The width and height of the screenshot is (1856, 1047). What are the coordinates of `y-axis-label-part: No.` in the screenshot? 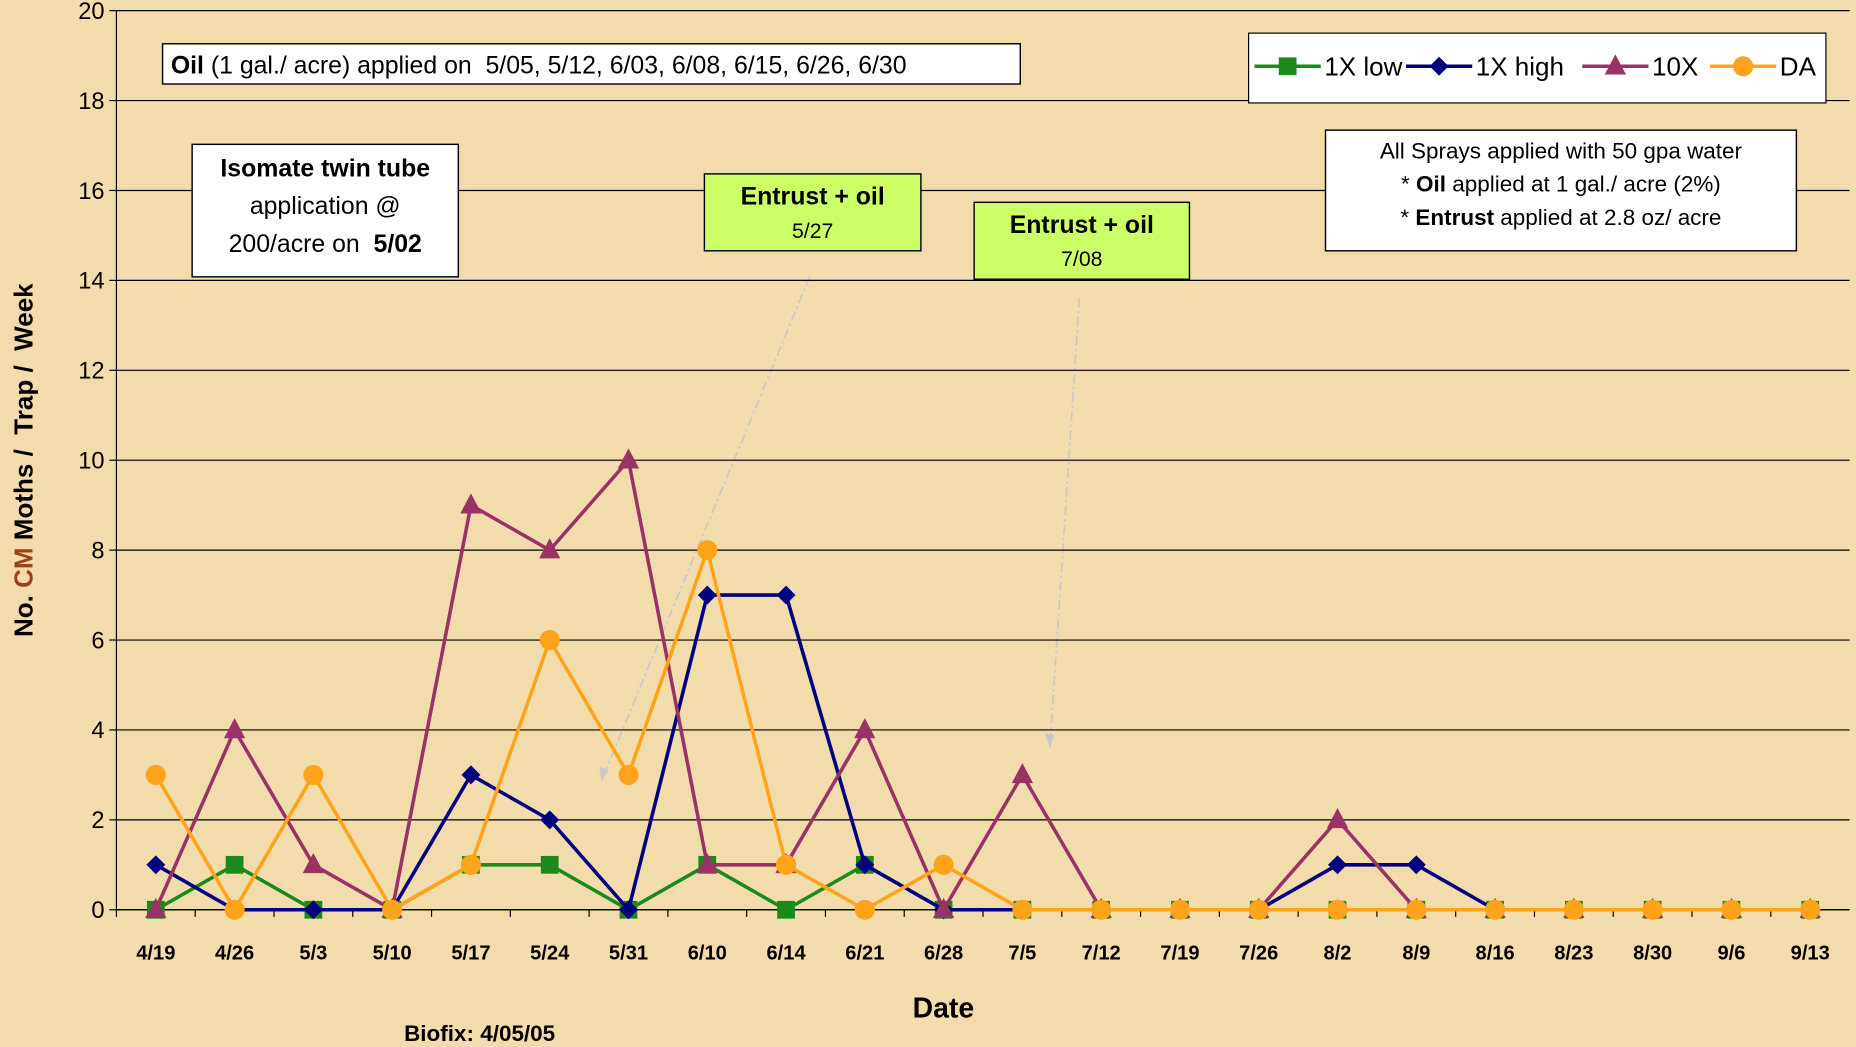 It's located at (23, 612).